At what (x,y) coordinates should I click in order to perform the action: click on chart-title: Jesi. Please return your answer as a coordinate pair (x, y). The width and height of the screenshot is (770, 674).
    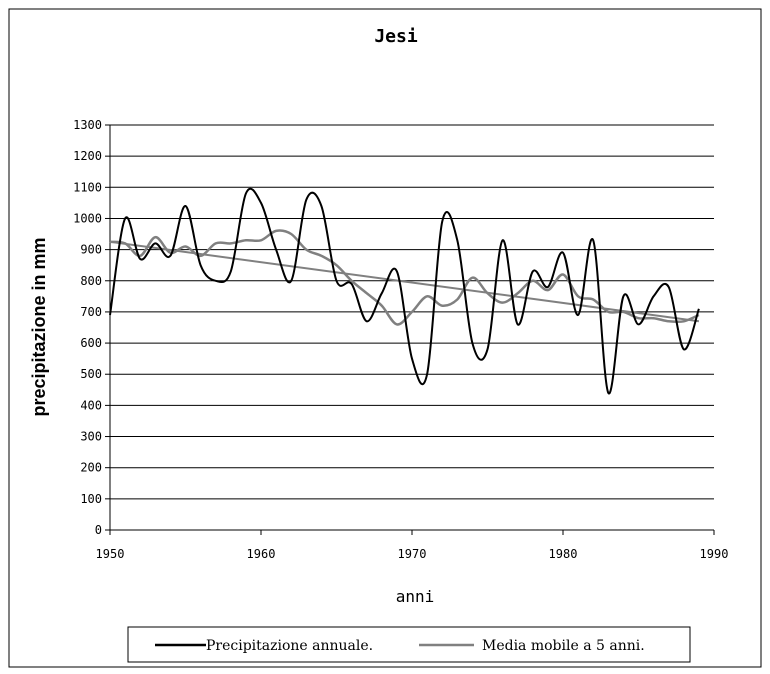
    Looking at the image, I should click on (396, 36).